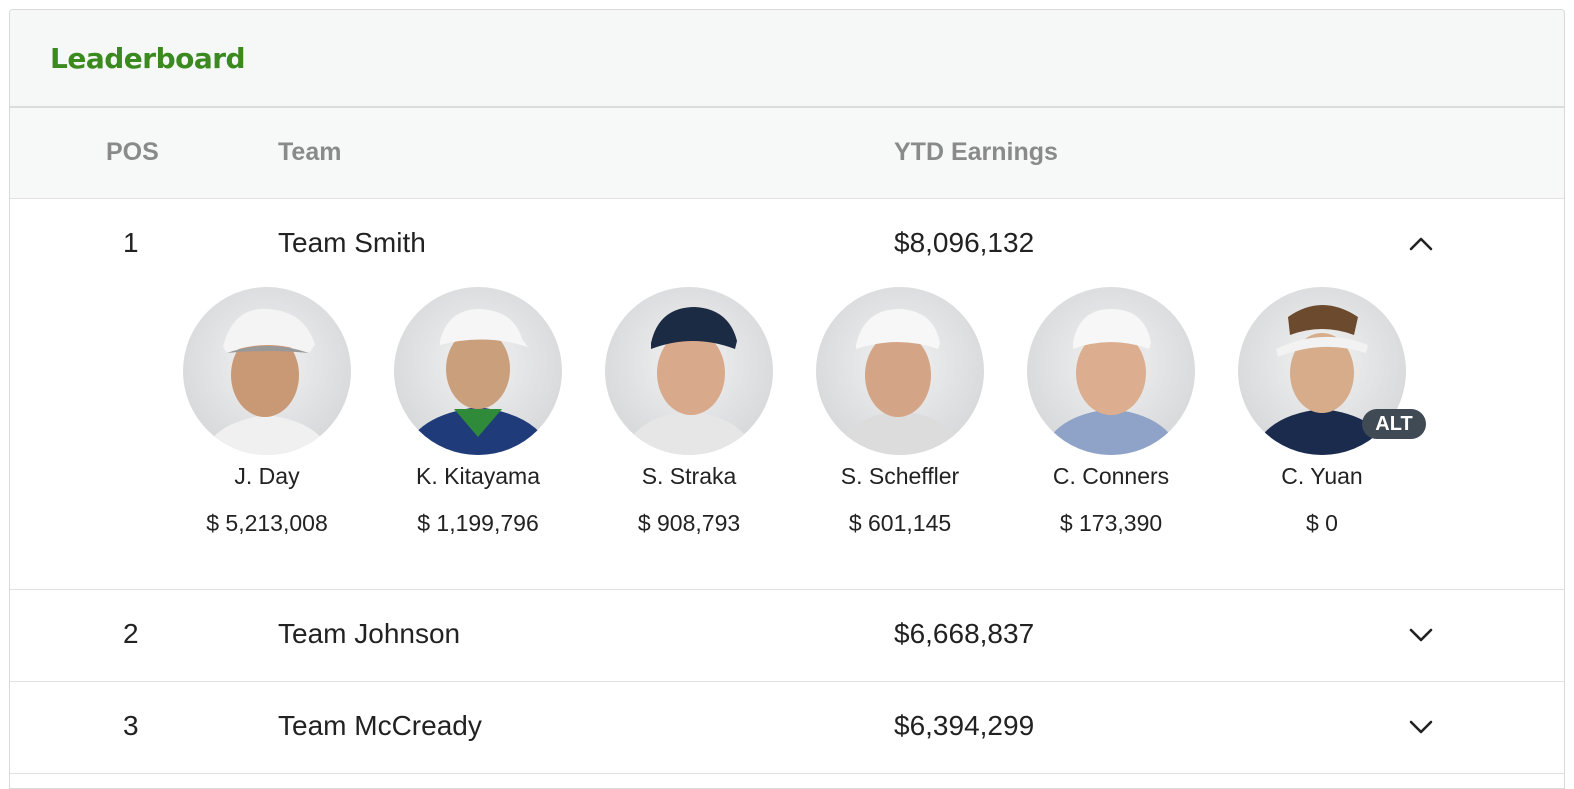 The width and height of the screenshot is (1574, 789). I want to click on player-earnings: $ 173,390, so click(1111, 523).